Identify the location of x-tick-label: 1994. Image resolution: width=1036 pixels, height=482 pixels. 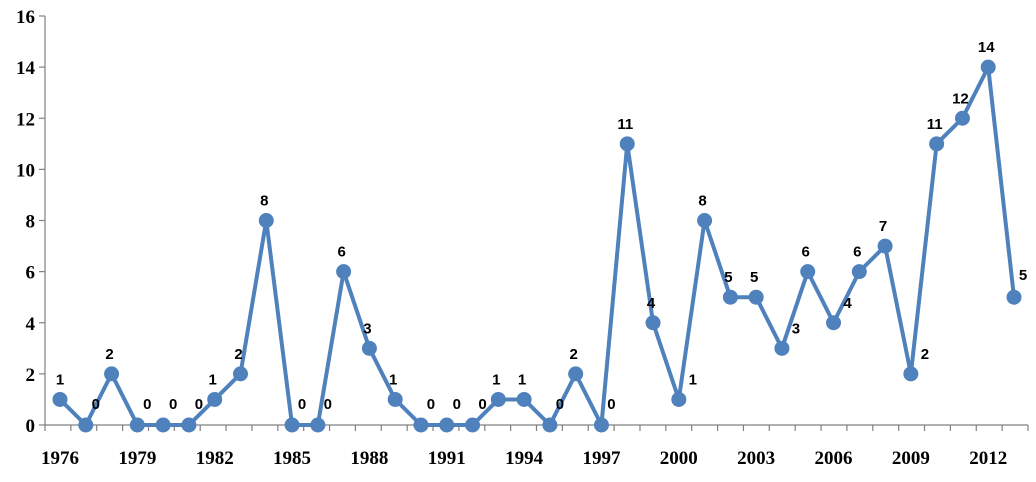
(524, 458).